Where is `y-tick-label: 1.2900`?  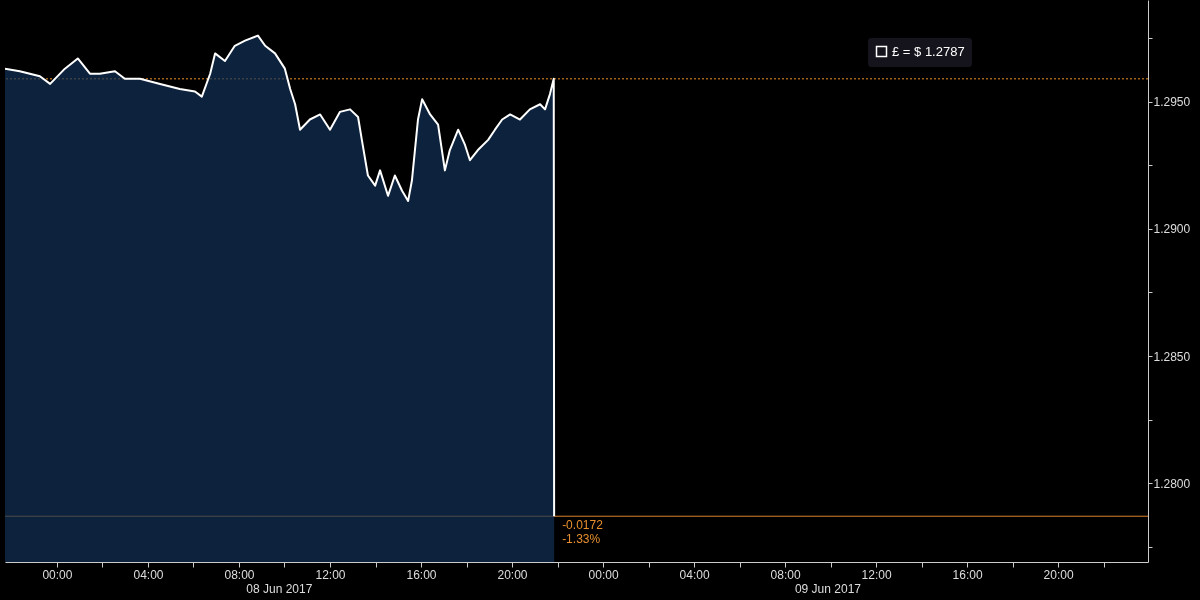
y-tick-label: 1.2900 is located at coordinates (1172, 229).